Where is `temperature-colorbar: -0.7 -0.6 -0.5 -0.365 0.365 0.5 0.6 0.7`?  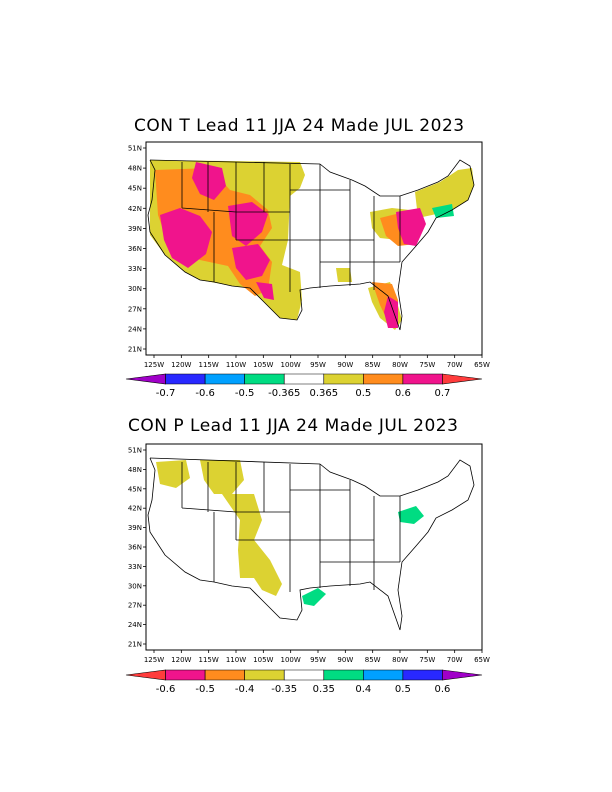
temperature-colorbar: -0.7 -0.6 -0.5 -0.365 0.365 0.5 0.6 0.7 is located at coordinates (304, 386).